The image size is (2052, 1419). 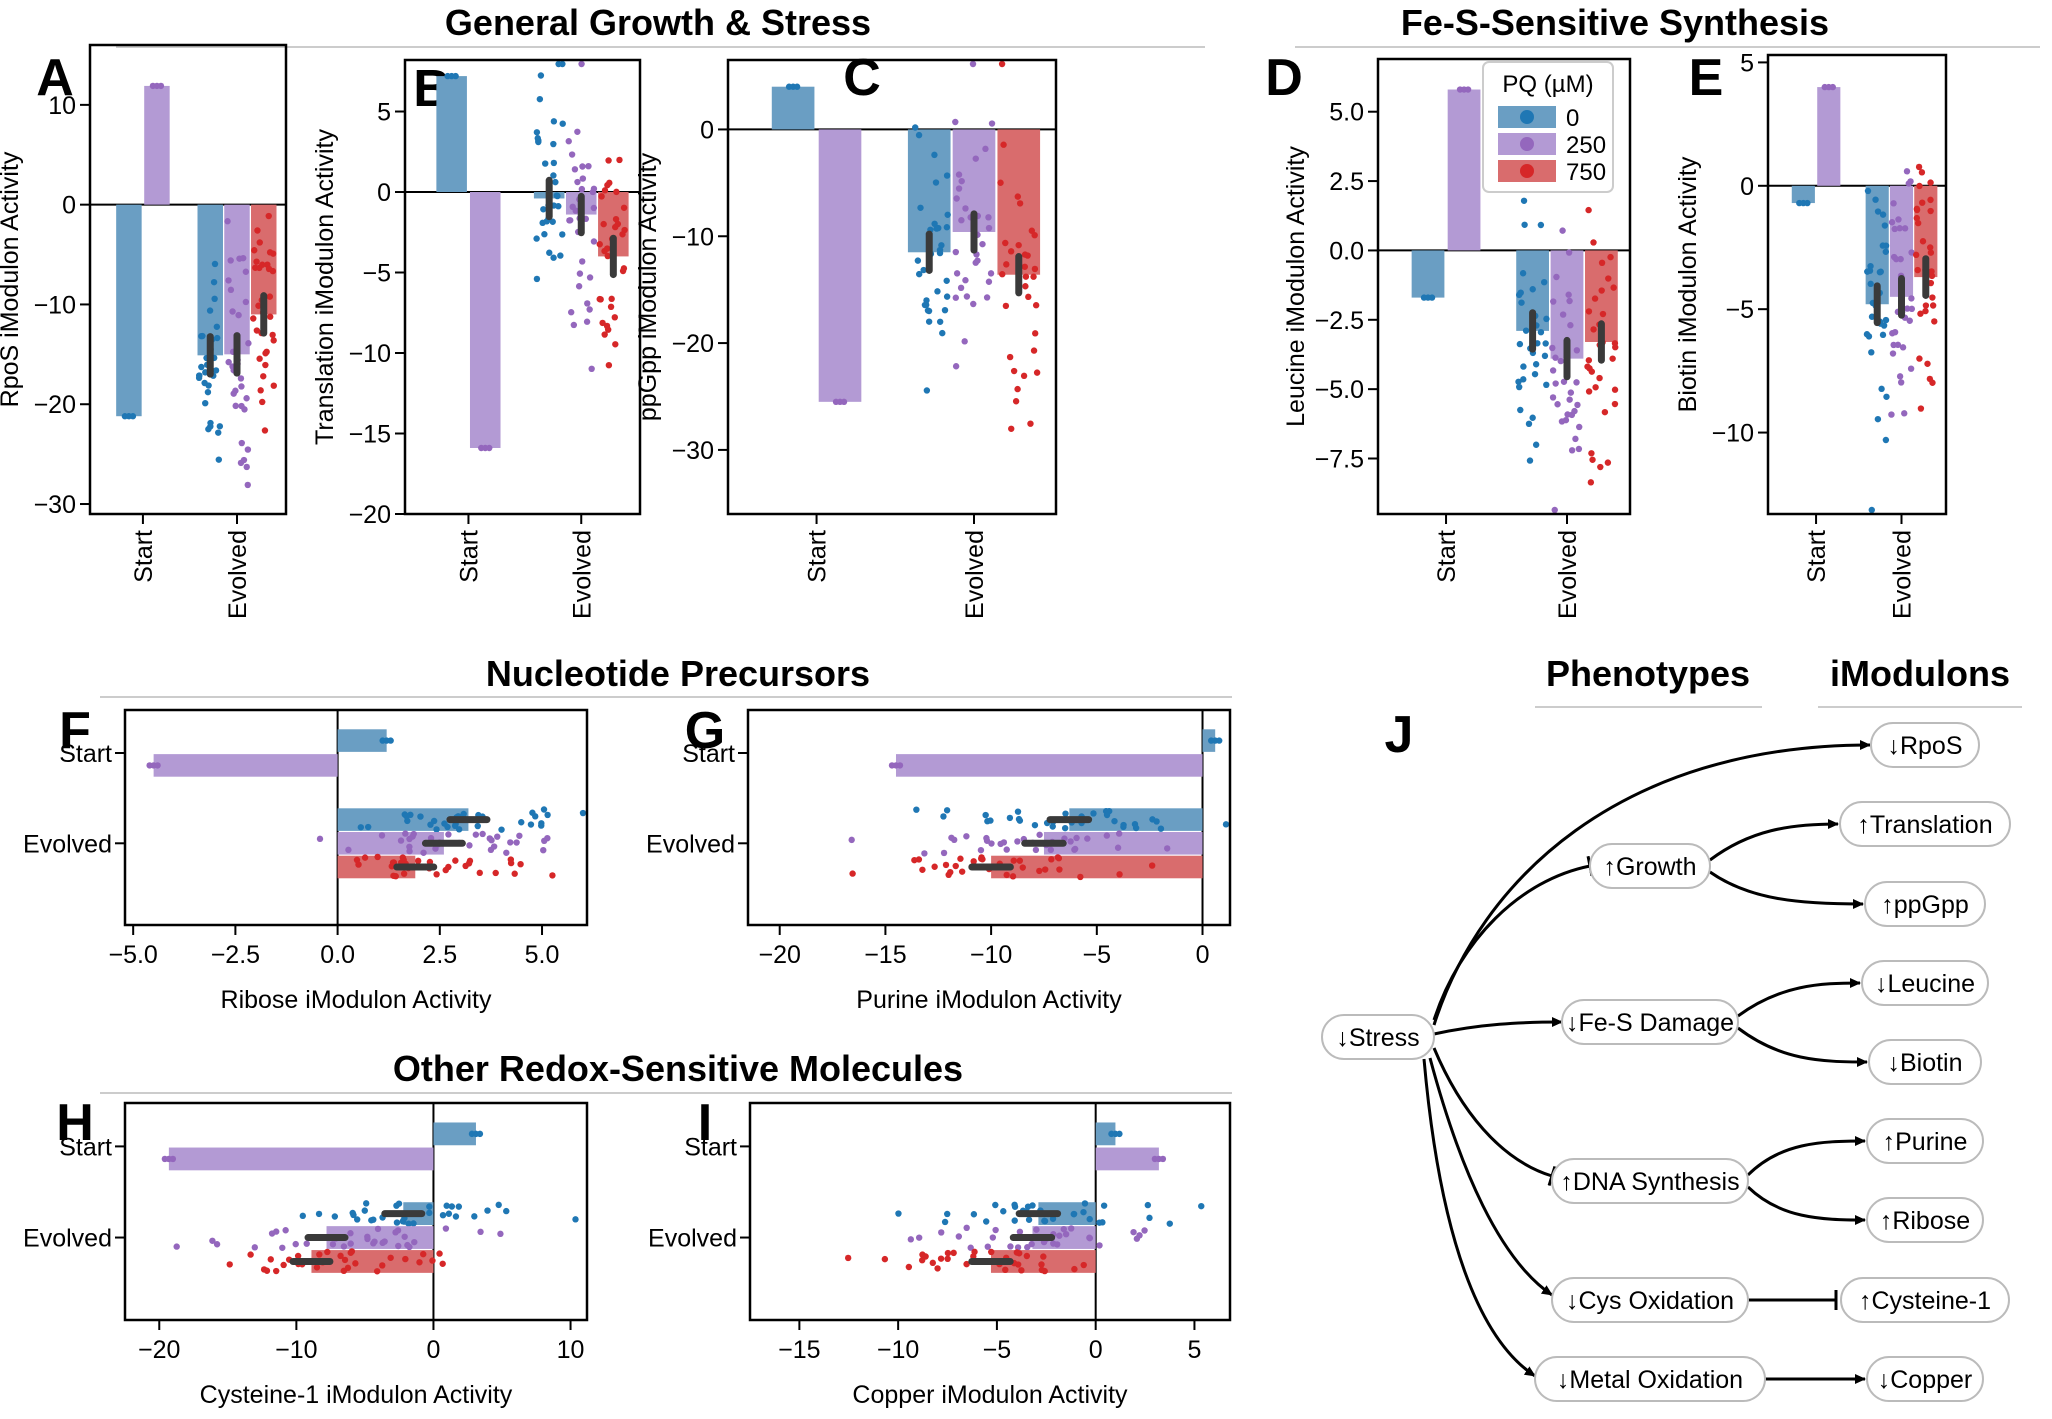 What do you see at coordinates (55, 505) in the screenshot?
I see `y-tick-label: −30` at bounding box center [55, 505].